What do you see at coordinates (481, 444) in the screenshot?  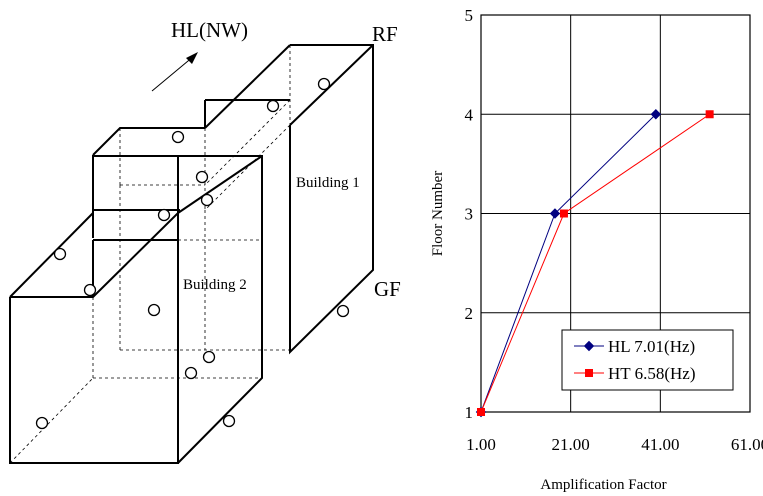 I see `x-tick-label: 1.00` at bounding box center [481, 444].